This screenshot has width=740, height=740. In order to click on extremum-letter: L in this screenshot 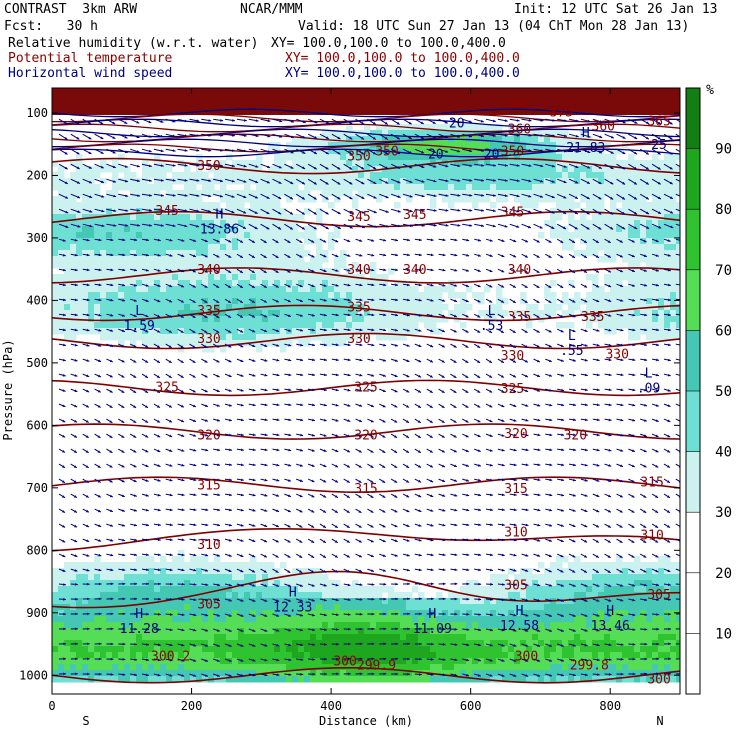, I will do `click(492, 311)`.